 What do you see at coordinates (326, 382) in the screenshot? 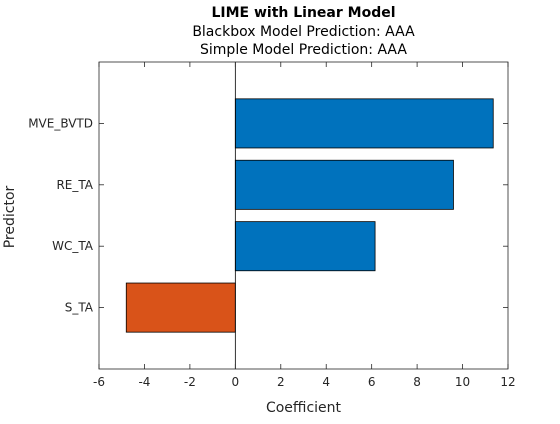
I see `x-tick-label: 4` at bounding box center [326, 382].